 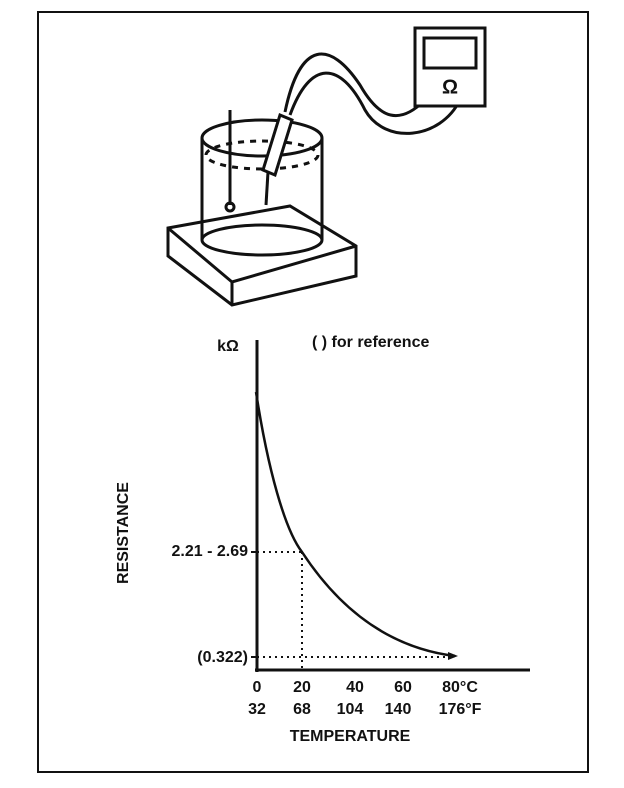 What do you see at coordinates (355, 524) in the screenshot?
I see `resistance-curve` at bounding box center [355, 524].